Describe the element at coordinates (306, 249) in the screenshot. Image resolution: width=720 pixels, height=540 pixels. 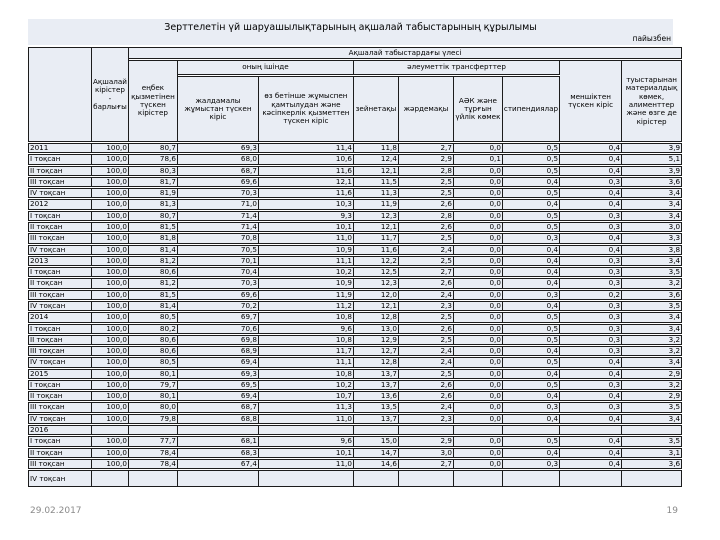
I see `value-cell: 10,9` at that location.